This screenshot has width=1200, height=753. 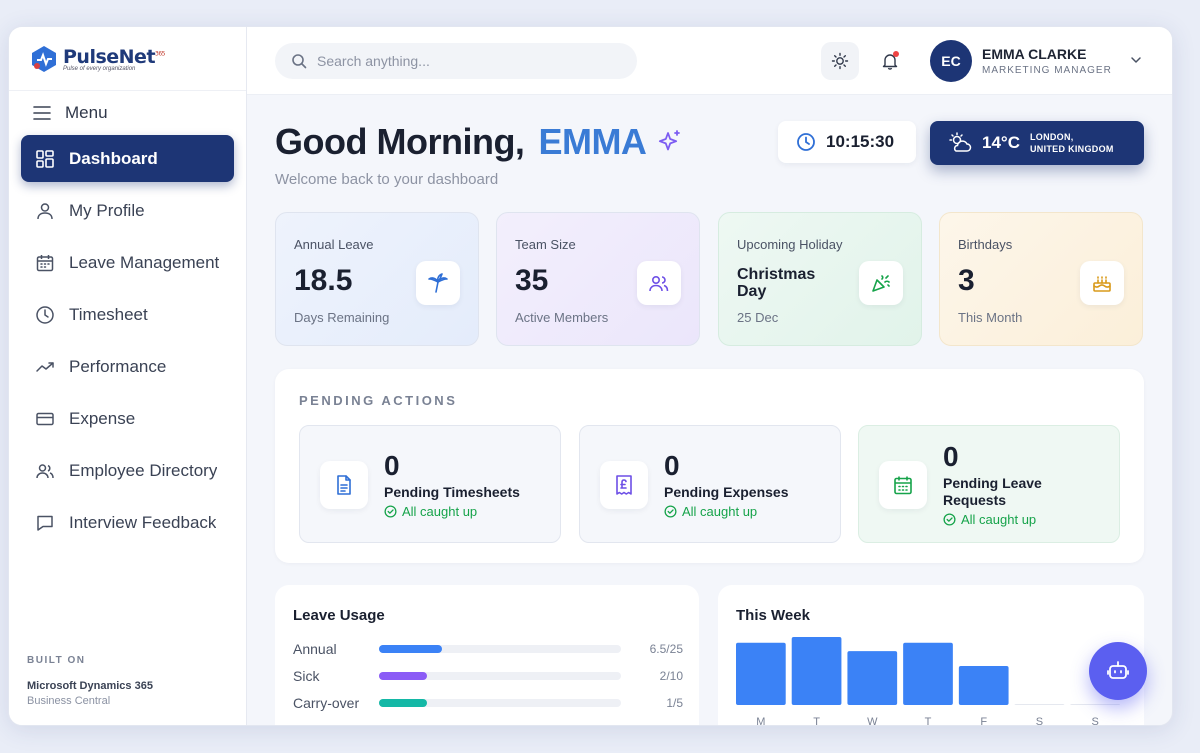 What do you see at coordinates (726, 492) in the screenshot?
I see `pending-label: Pending Expenses` at bounding box center [726, 492].